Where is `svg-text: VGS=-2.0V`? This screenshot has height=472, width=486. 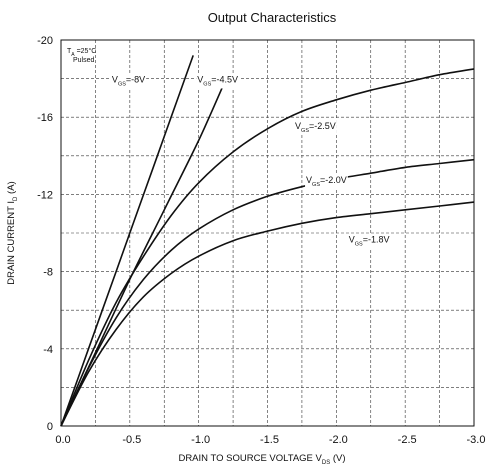 svg-text: VGS=-2.0V is located at coordinates (326, 181).